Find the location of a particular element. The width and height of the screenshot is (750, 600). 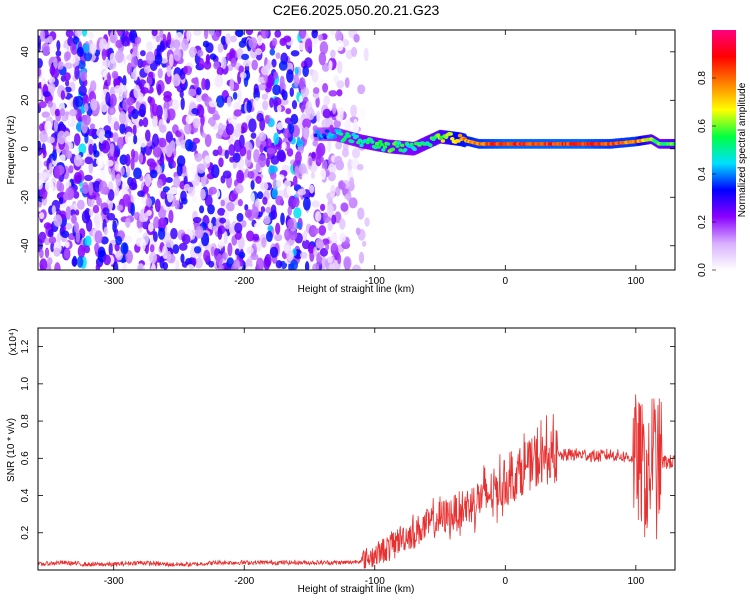

y-tick-label: 20 is located at coordinates (25, 100).